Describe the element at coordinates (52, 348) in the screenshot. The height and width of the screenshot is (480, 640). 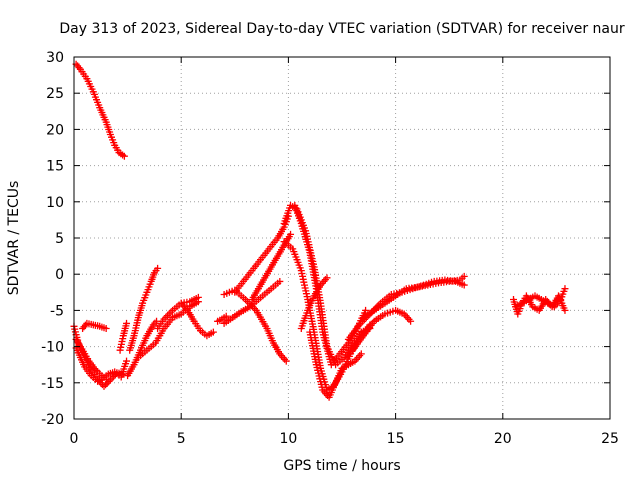
I see `y-tick-label: -10` at that location.